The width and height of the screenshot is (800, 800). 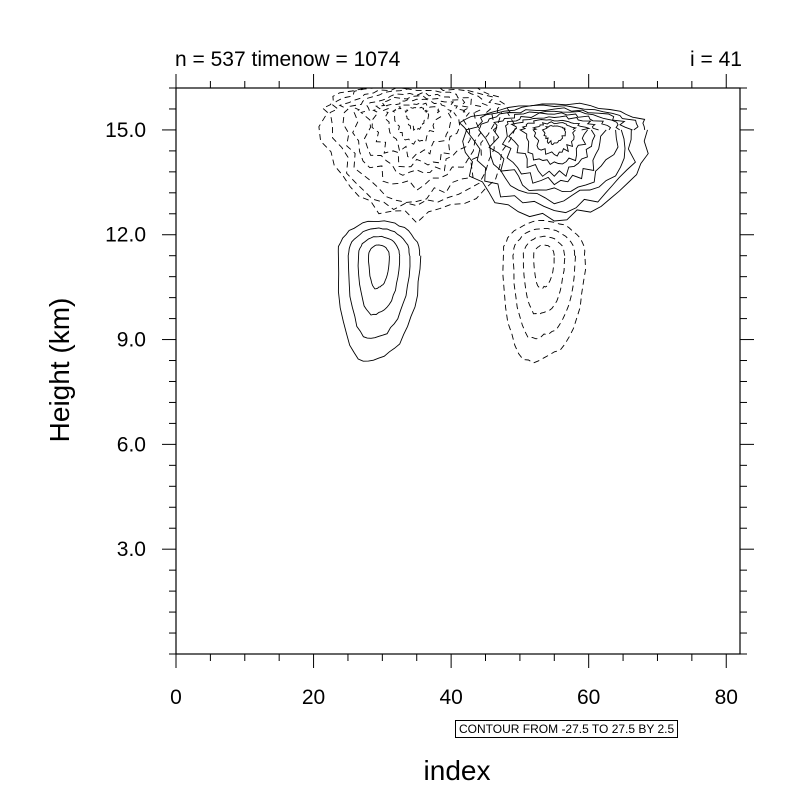 I want to click on y-tick-label: 9.0, so click(x=131, y=340).